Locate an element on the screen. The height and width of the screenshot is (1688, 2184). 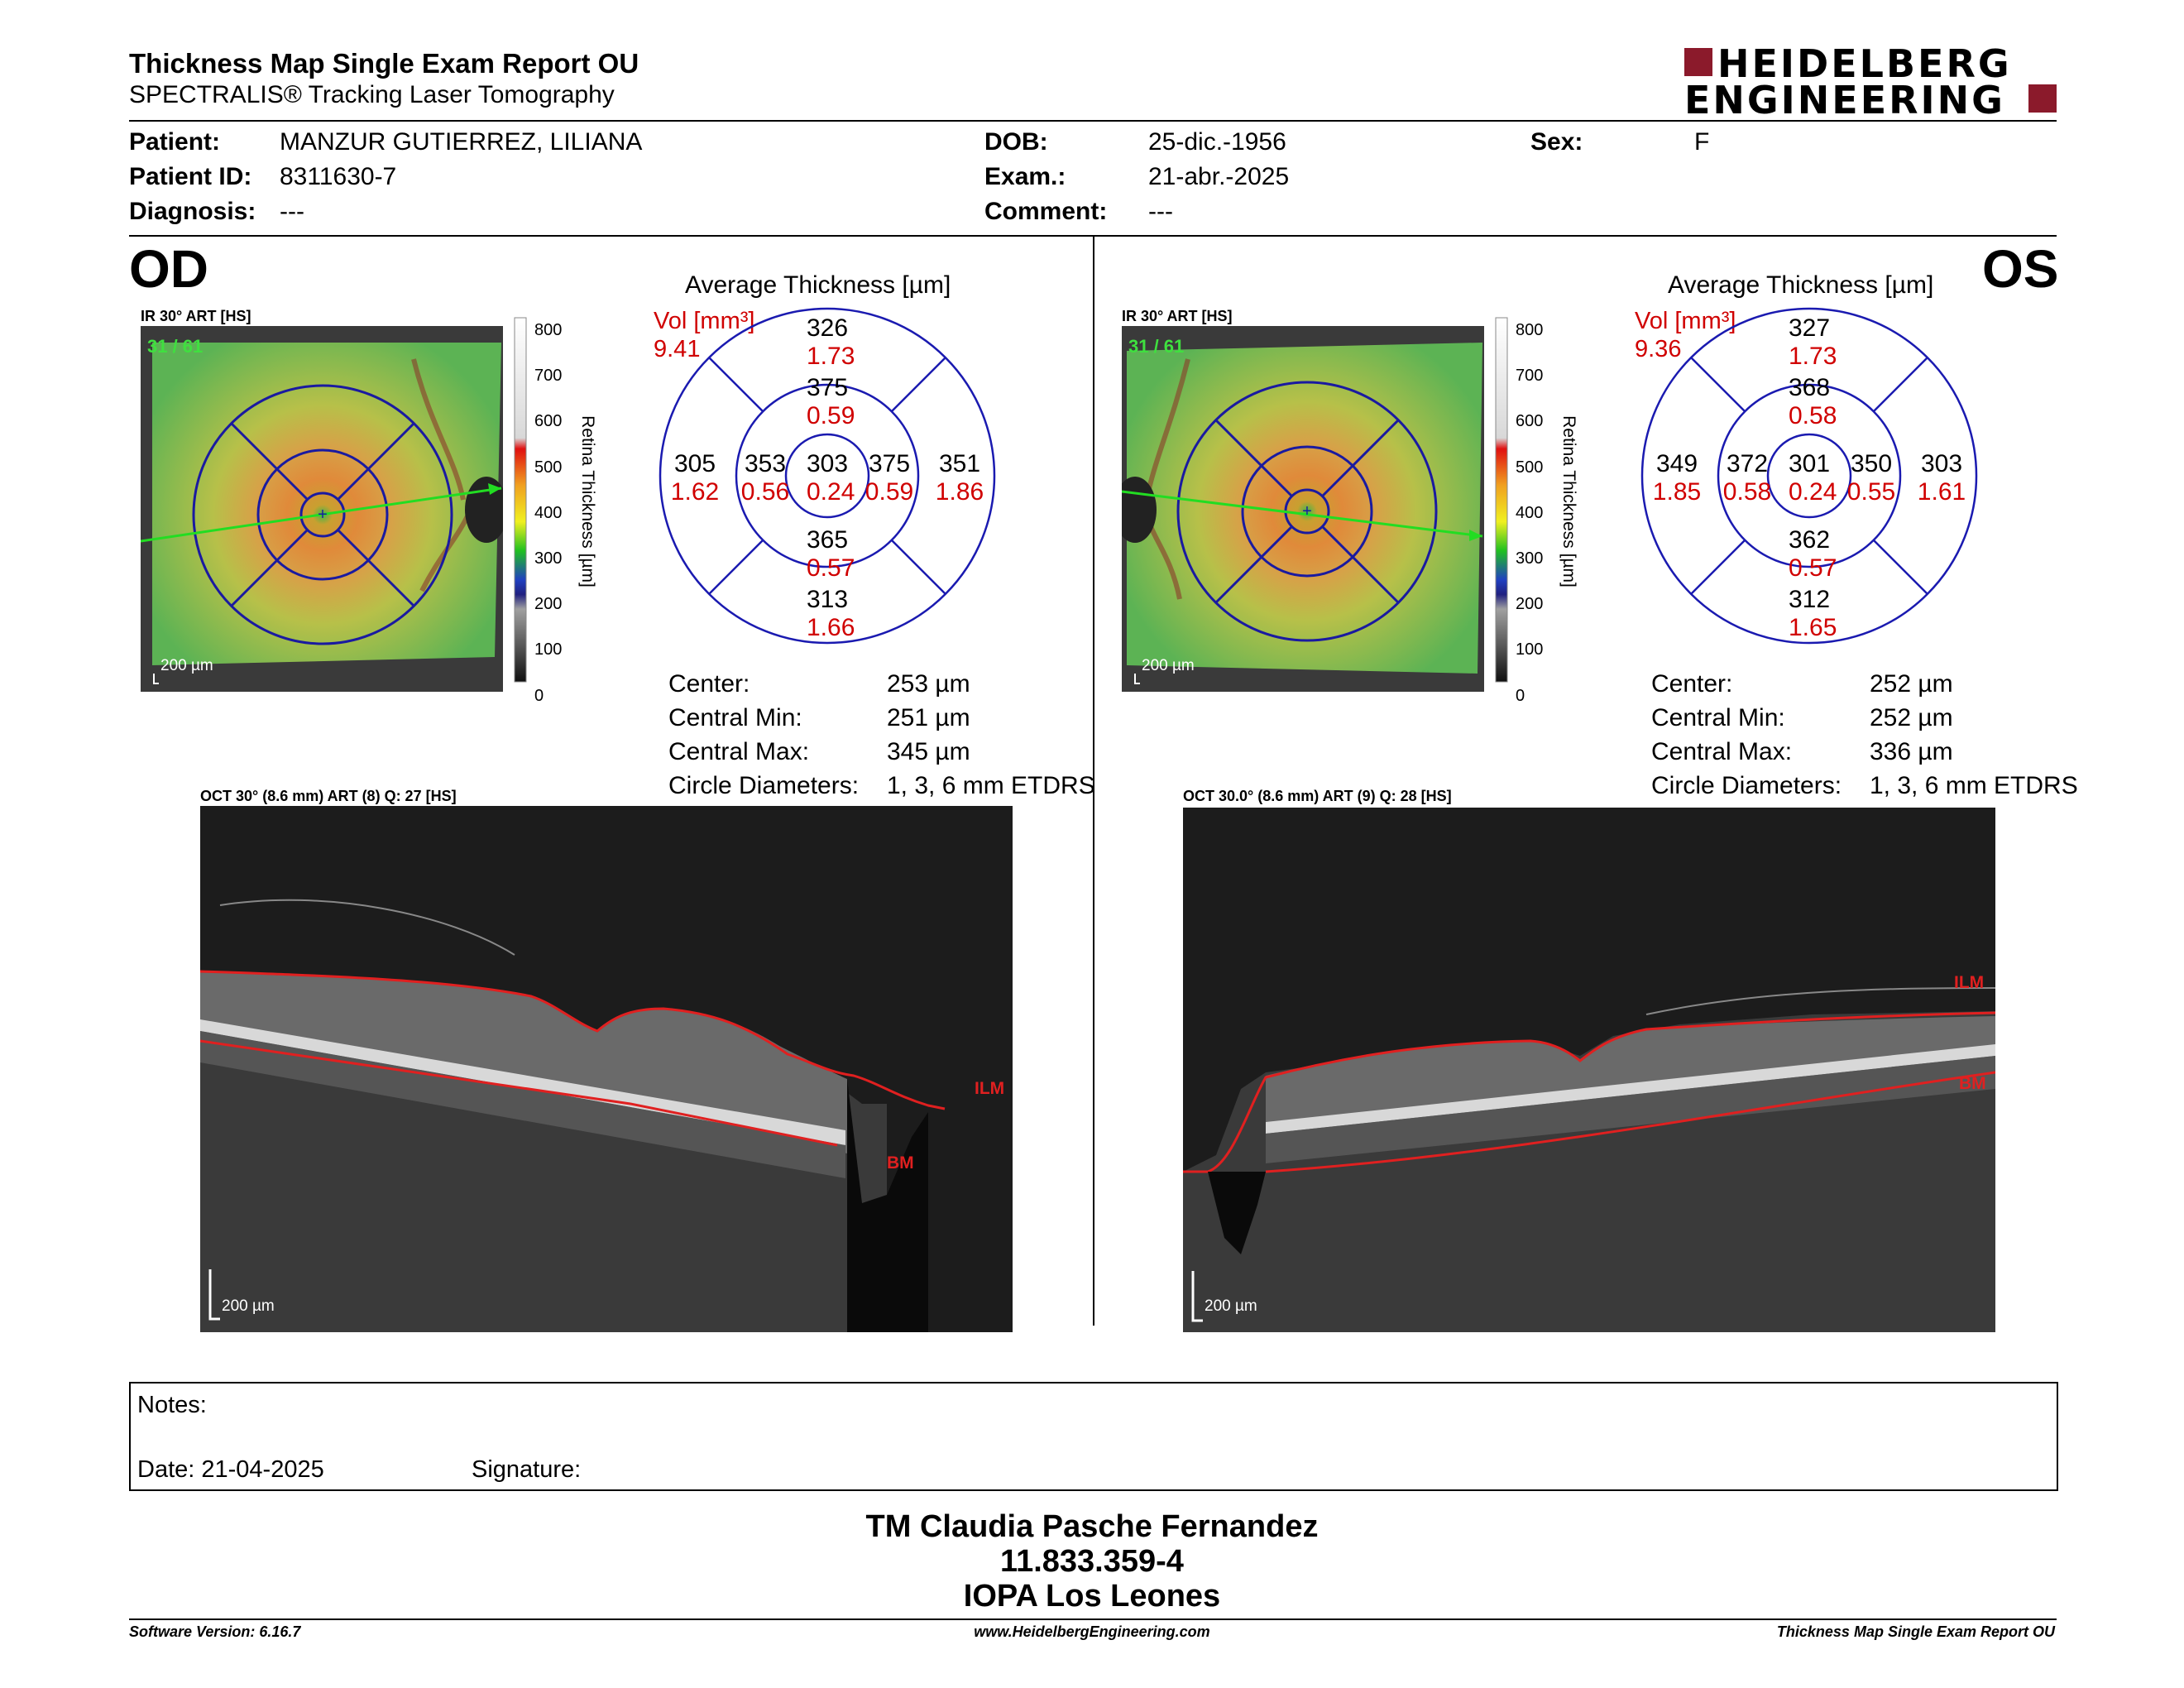
dob: 25-dic.-1956 is located at coordinates (1217, 142).